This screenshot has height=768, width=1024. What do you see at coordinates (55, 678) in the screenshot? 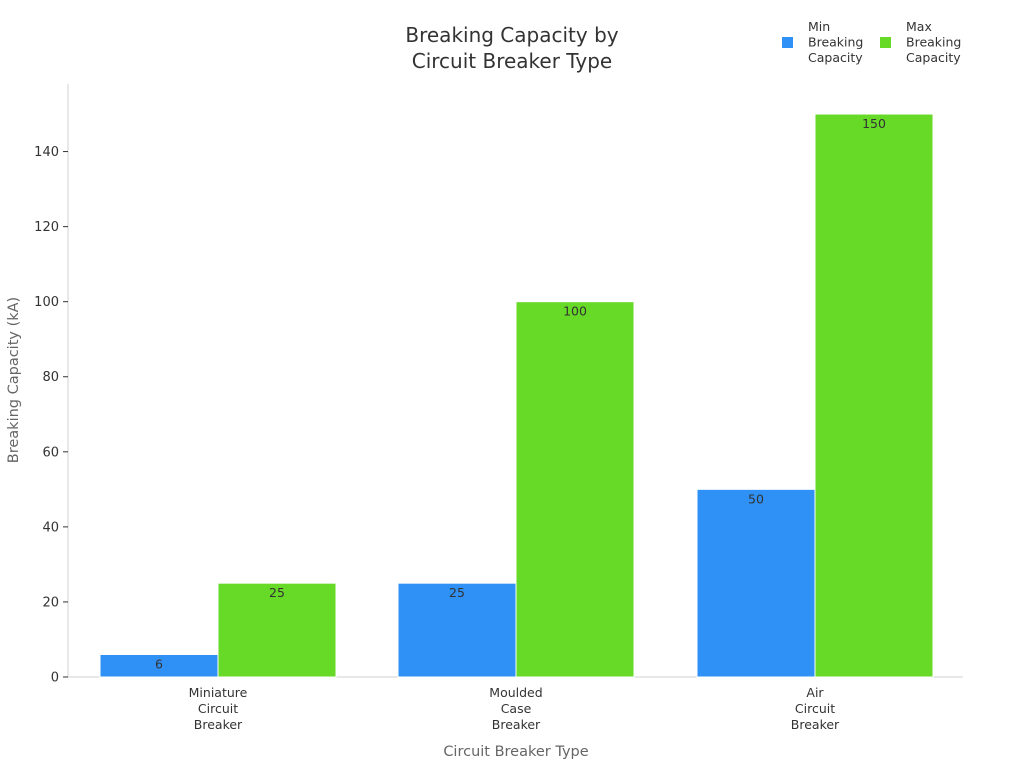
I see `y-tick-label: 0` at bounding box center [55, 678].